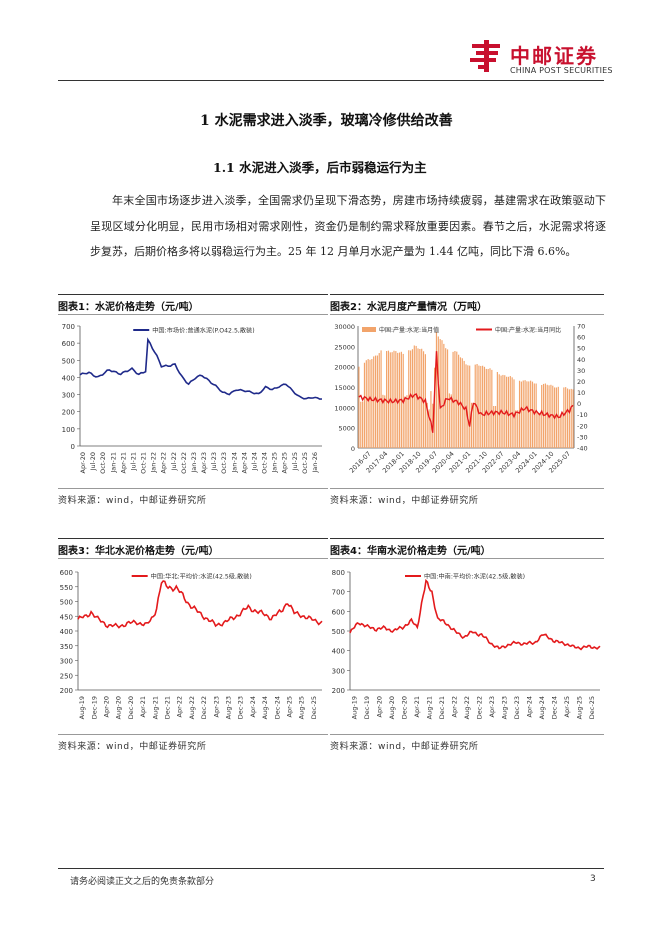 The height and width of the screenshot is (936, 662). Describe the element at coordinates (404, 501) in the screenshot. I see `figure-source-2: 资料来源：wind，中邮证券研究所` at that location.